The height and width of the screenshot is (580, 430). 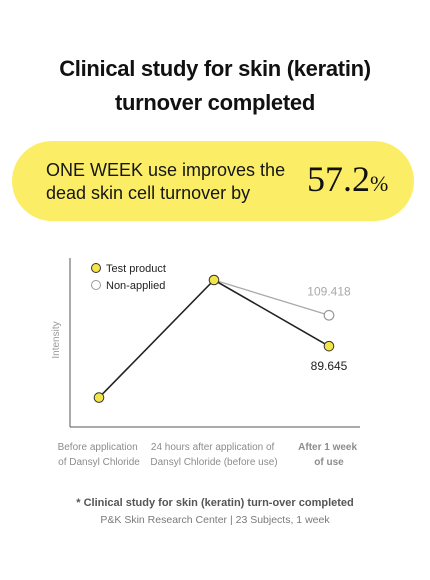 What do you see at coordinates (215, 68) in the screenshot?
I see `title-line-1: Clinical study for skin (keratin)` at bounding box center [215, 68].